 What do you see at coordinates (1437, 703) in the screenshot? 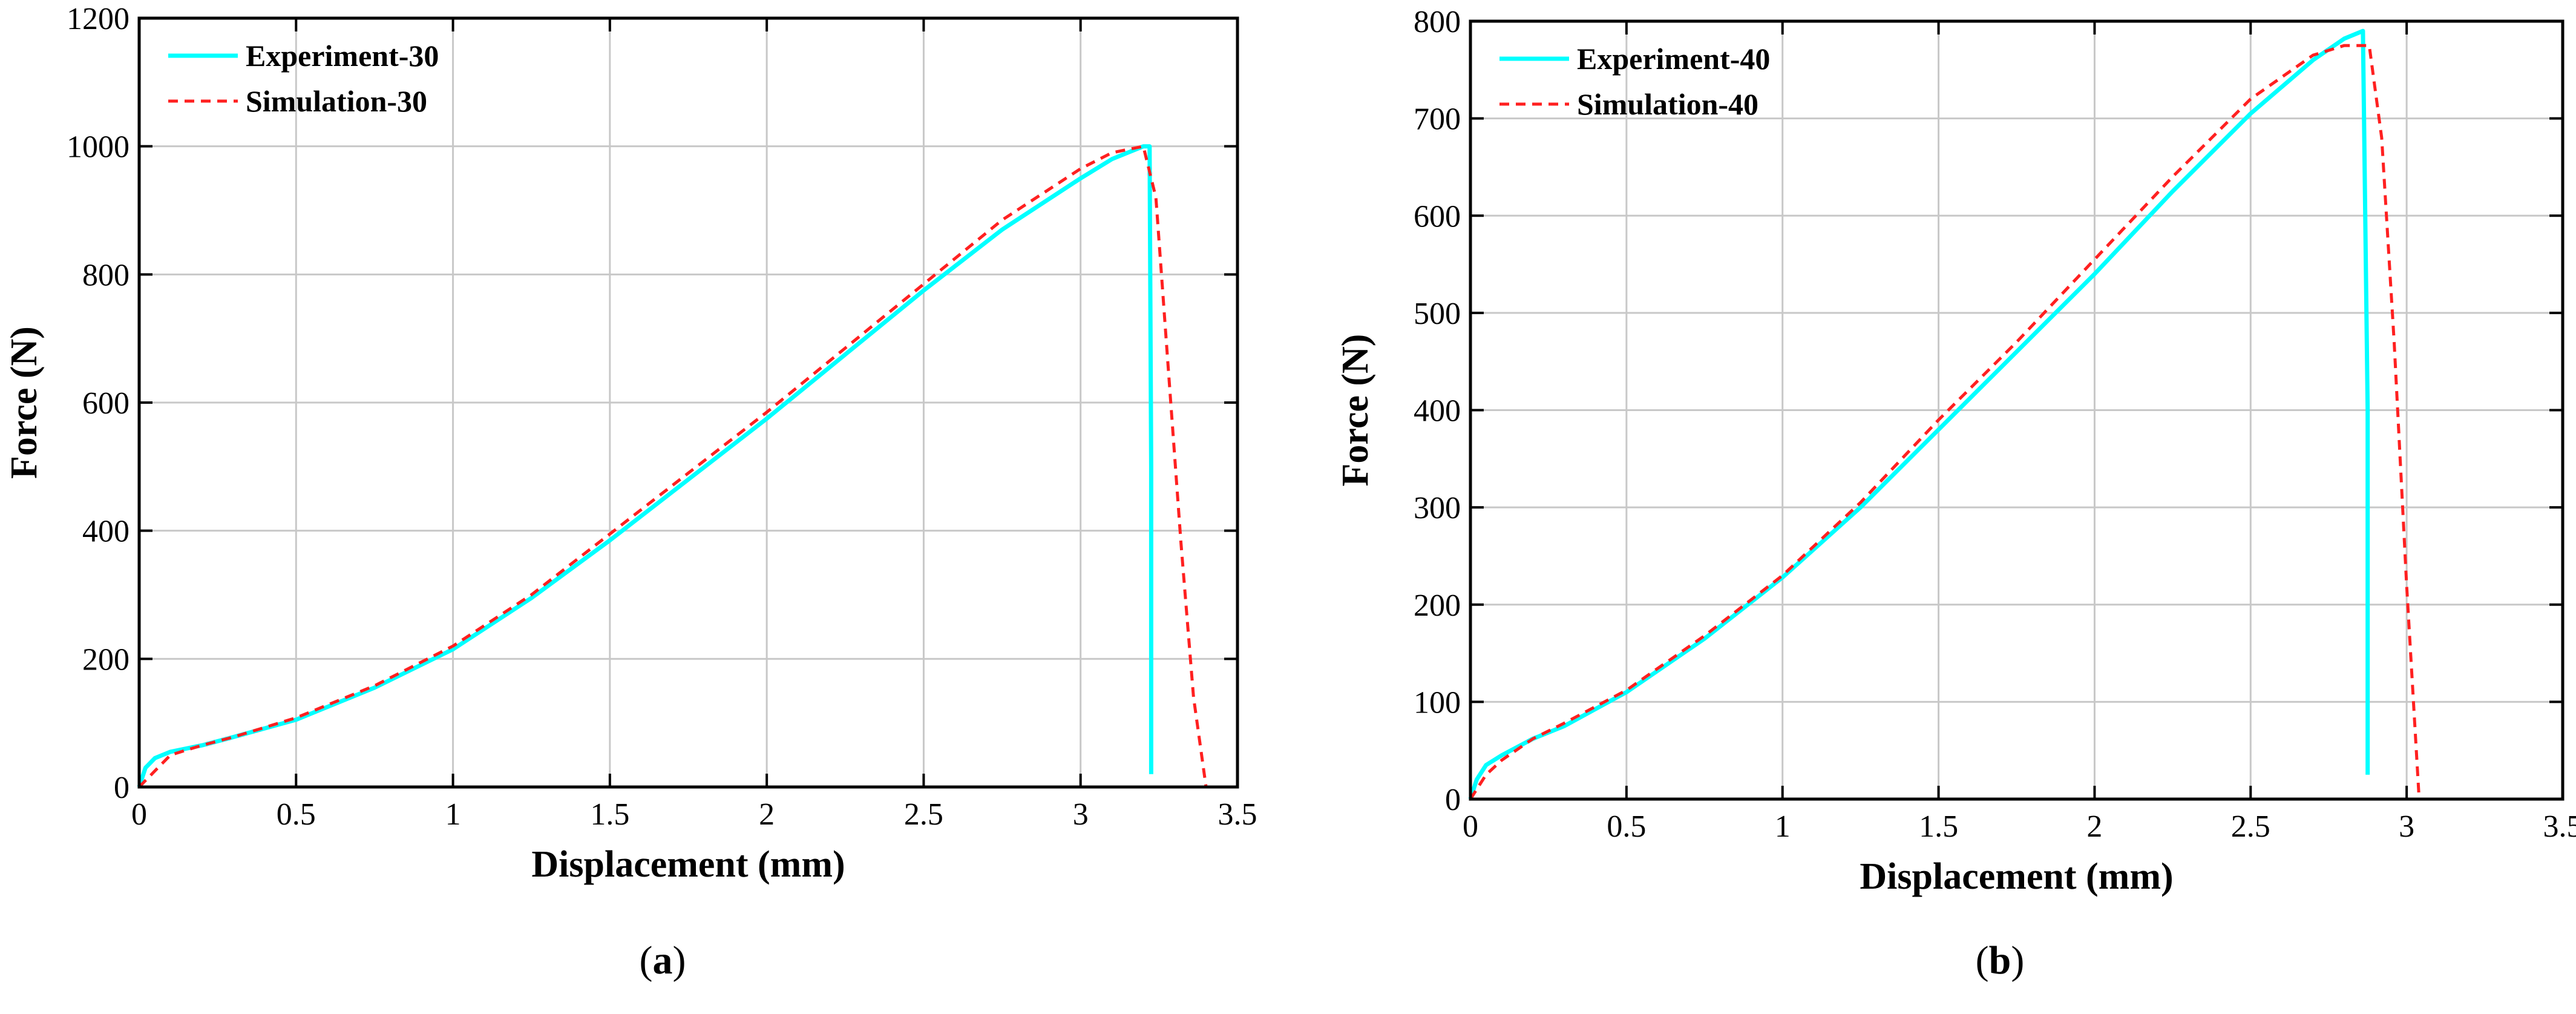
I see `y-tick-label: 100` at bounding box center [1437, 703].